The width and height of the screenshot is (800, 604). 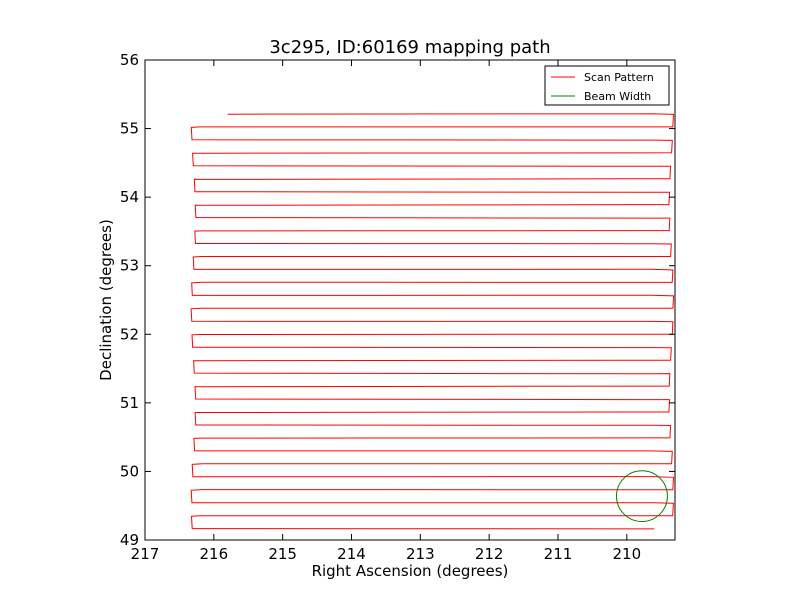 I want to click on x-tick-label: 215, so click(x=282, y=554).